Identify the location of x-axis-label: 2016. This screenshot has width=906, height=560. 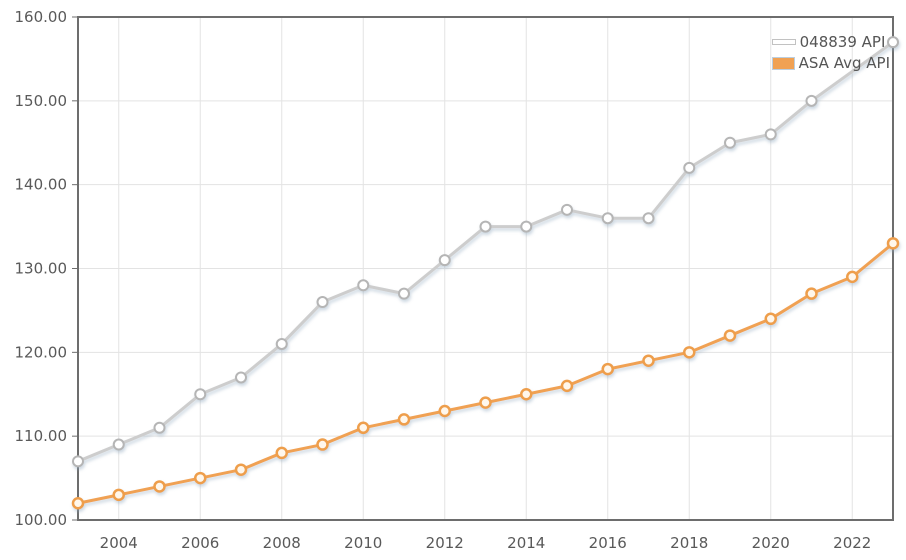
(608, 543).